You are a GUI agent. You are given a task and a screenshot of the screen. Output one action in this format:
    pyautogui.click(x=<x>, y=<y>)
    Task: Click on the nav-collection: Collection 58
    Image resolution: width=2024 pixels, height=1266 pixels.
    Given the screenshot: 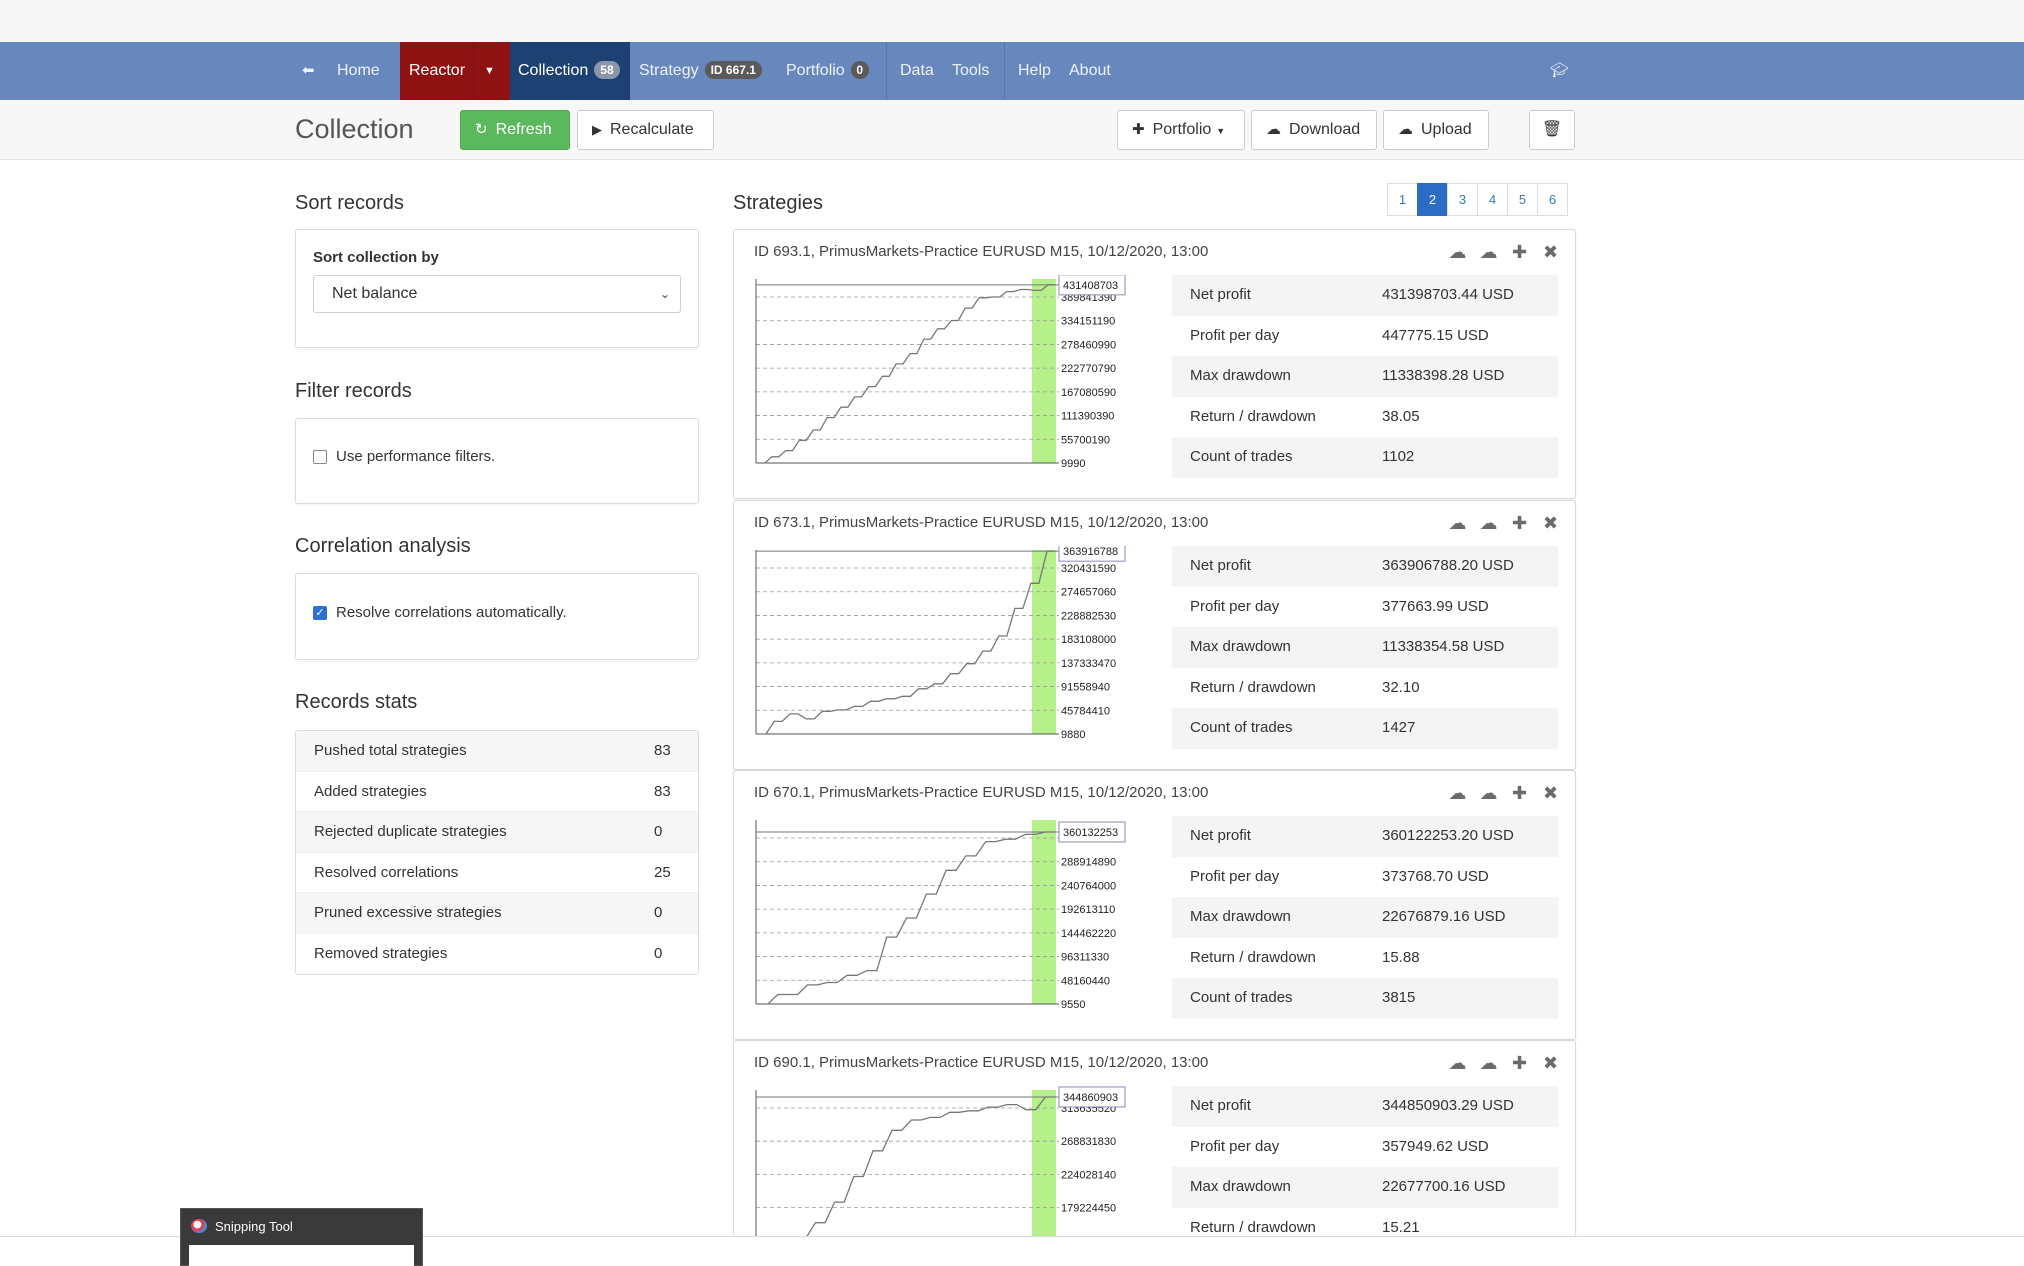 What is the action you would take?
    pyautogui.click(x=569, y=71)
    